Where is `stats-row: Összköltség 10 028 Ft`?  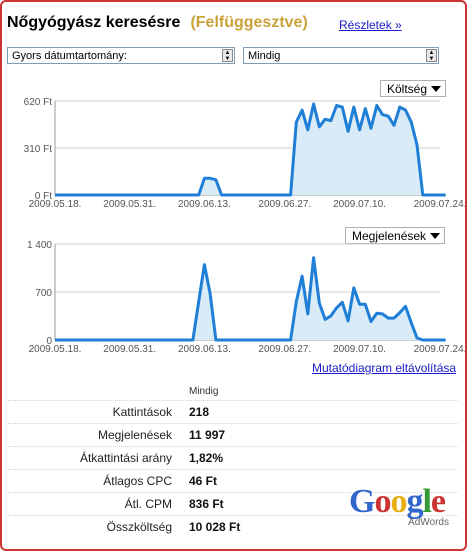
stats-row: Összköltség 10 028 Ft is located at coordinates (233, 526).